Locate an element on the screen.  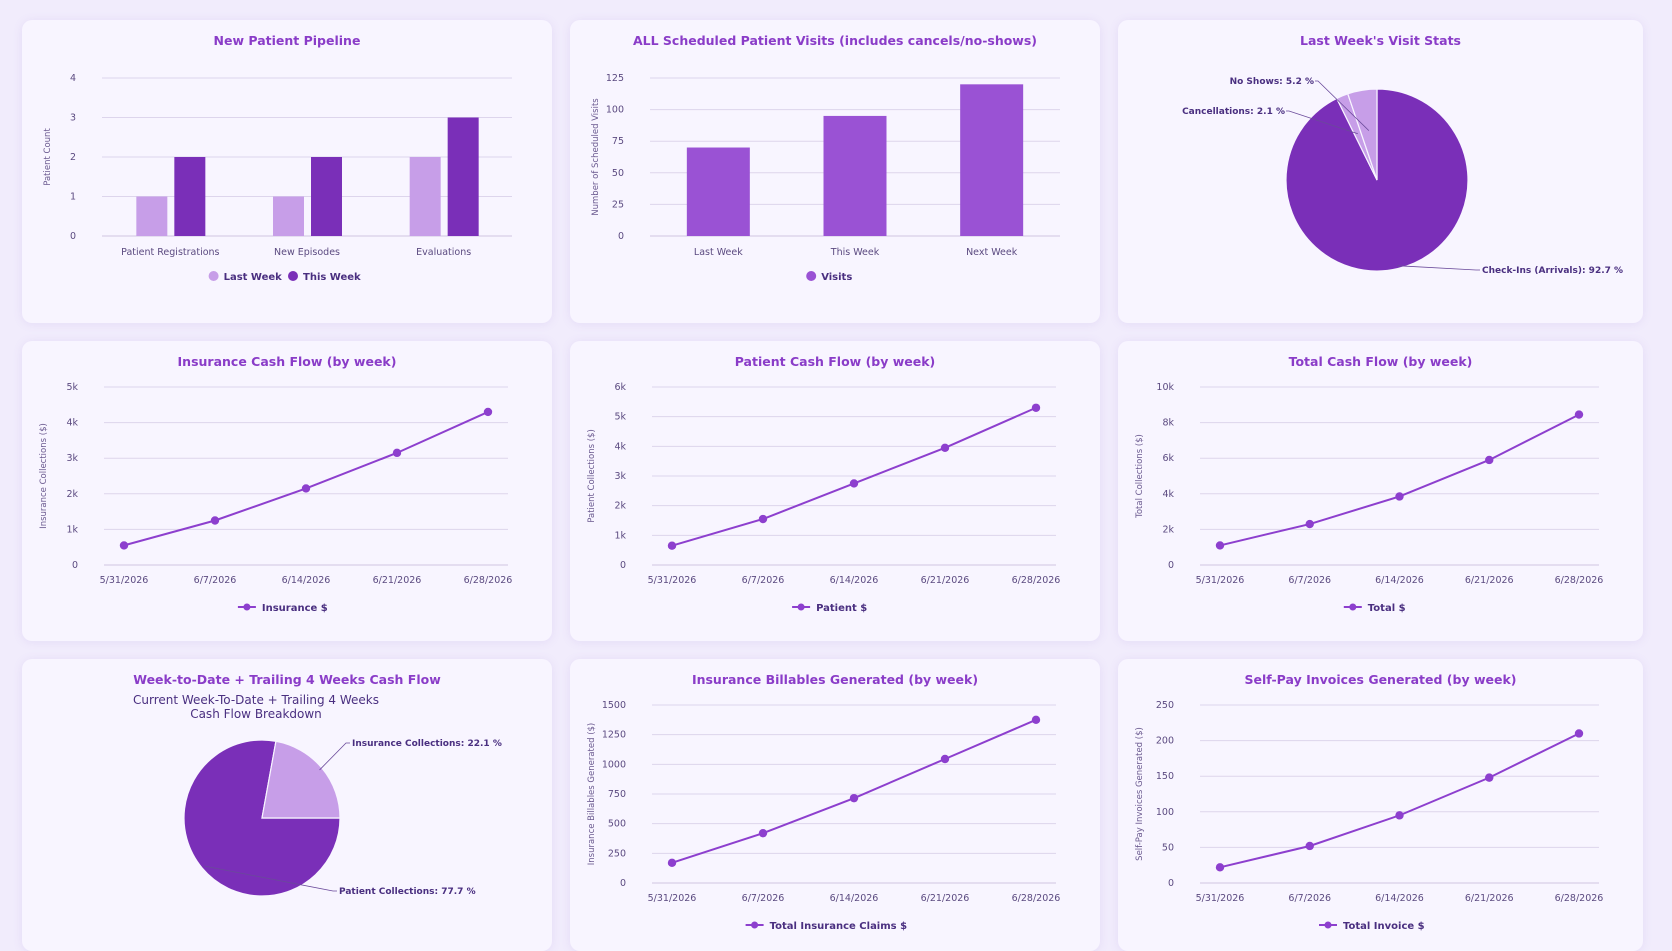
y-axis-label: Self-Pay Invoices Generated ($) is located at coordinates (1140, 794).